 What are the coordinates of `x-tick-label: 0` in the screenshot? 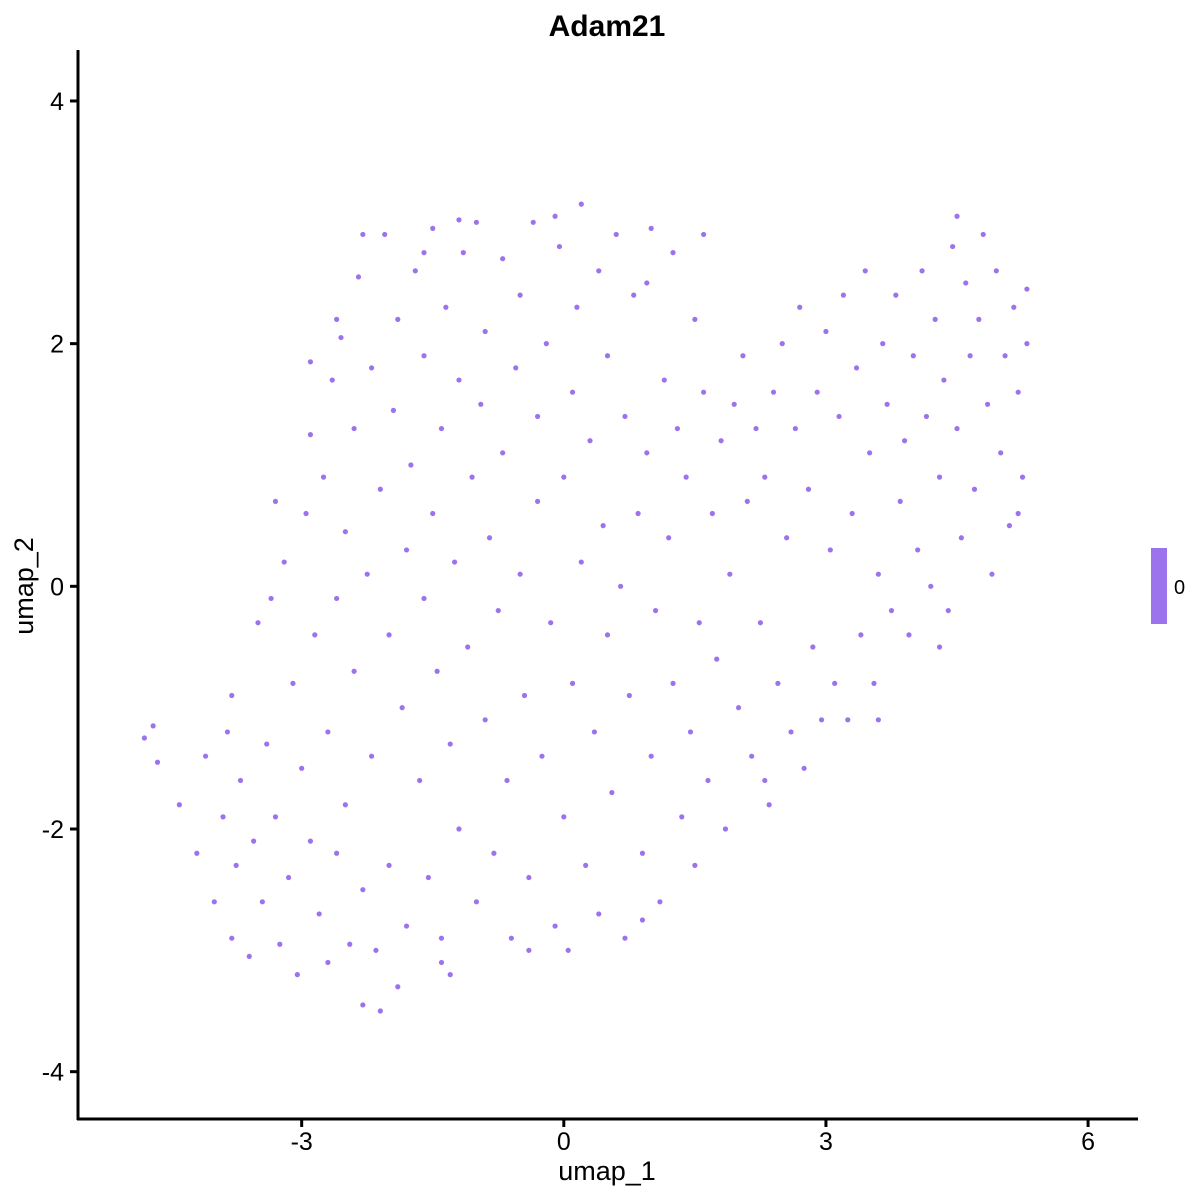 It's located at (564, 1142).